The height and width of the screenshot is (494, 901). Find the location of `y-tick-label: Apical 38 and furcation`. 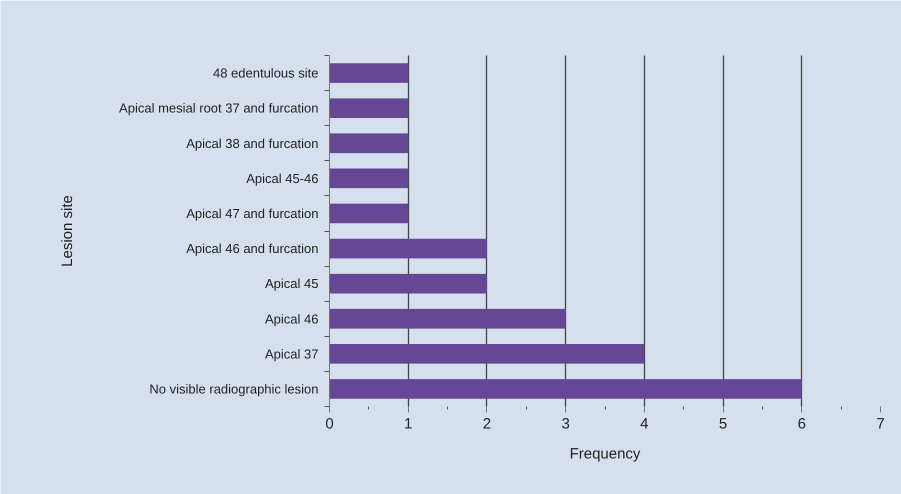

y-tick-label: Apical 38 and furcation is located at coordinates (252, 143).